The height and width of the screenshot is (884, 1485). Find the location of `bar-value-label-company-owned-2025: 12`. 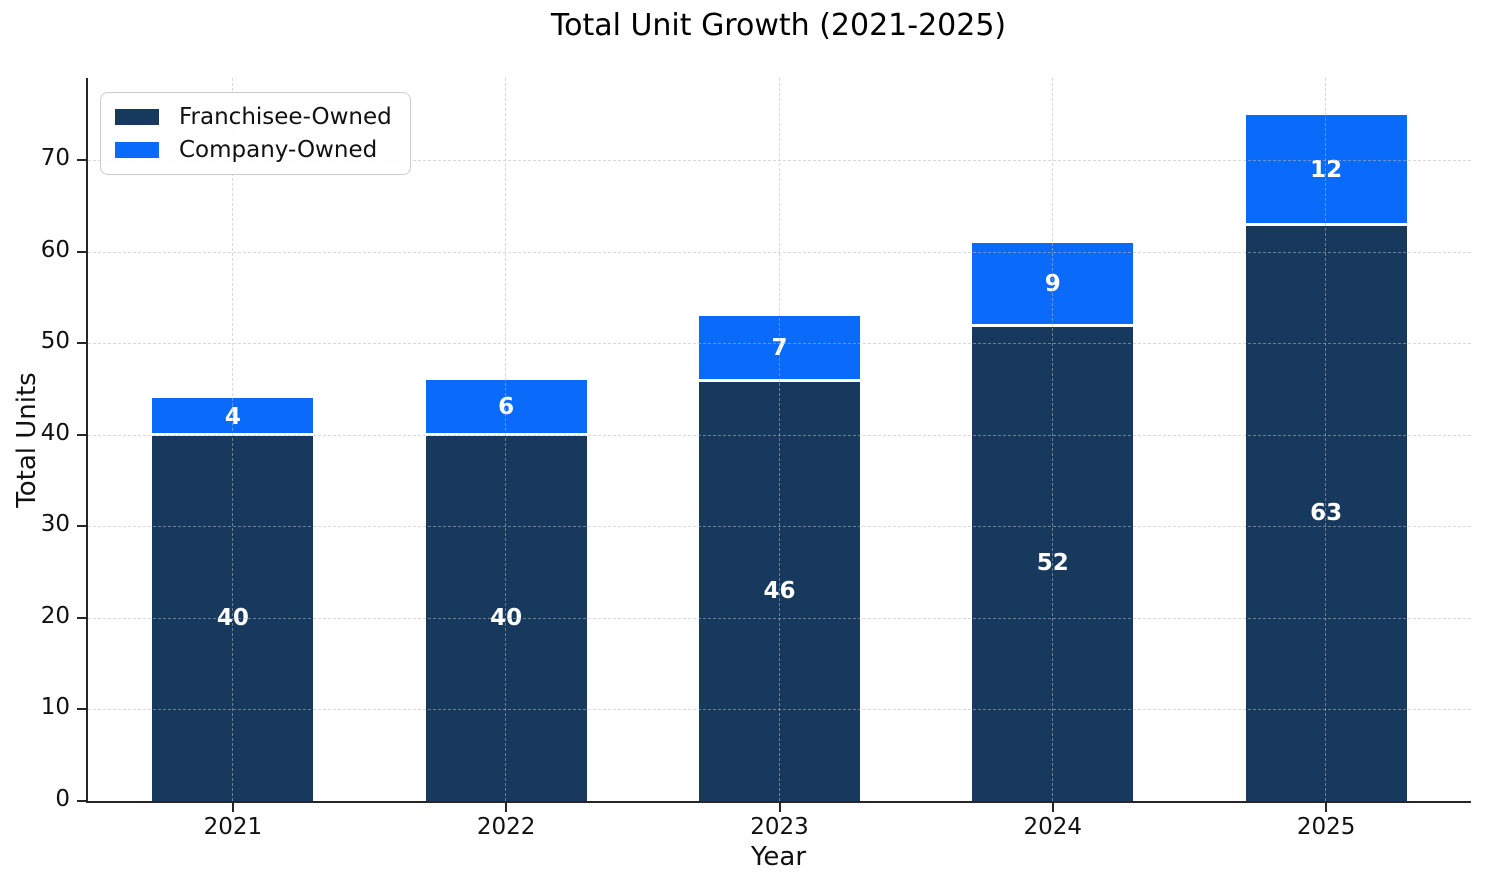

bar-value-label-company-owned-2025: 12 is located at coordinates (1326, 169).